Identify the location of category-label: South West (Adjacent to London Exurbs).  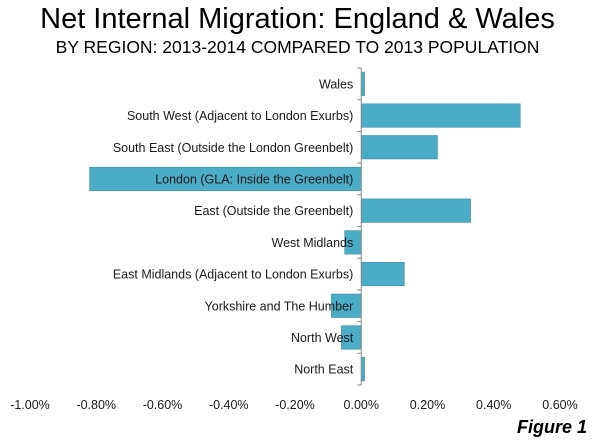
(240, 116).